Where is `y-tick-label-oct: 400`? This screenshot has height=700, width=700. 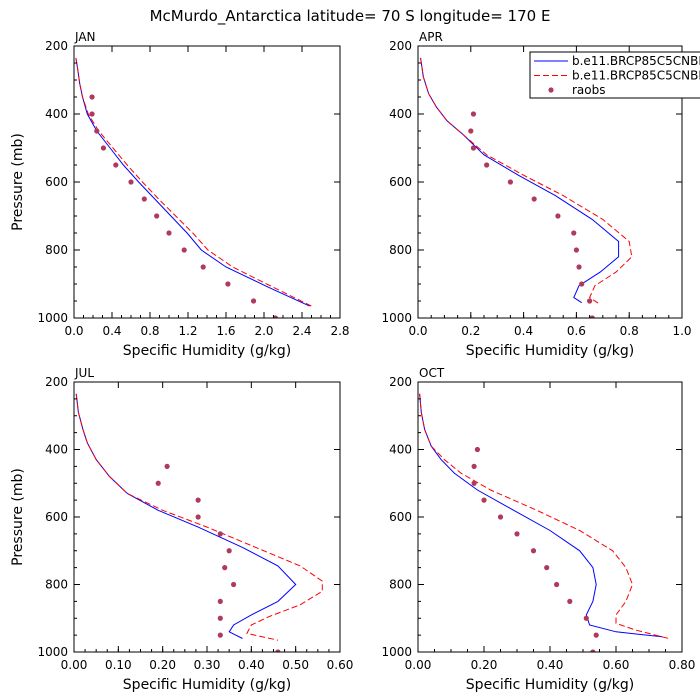 y-tick-label-oct: 400 is located at coordinates (400, 450).